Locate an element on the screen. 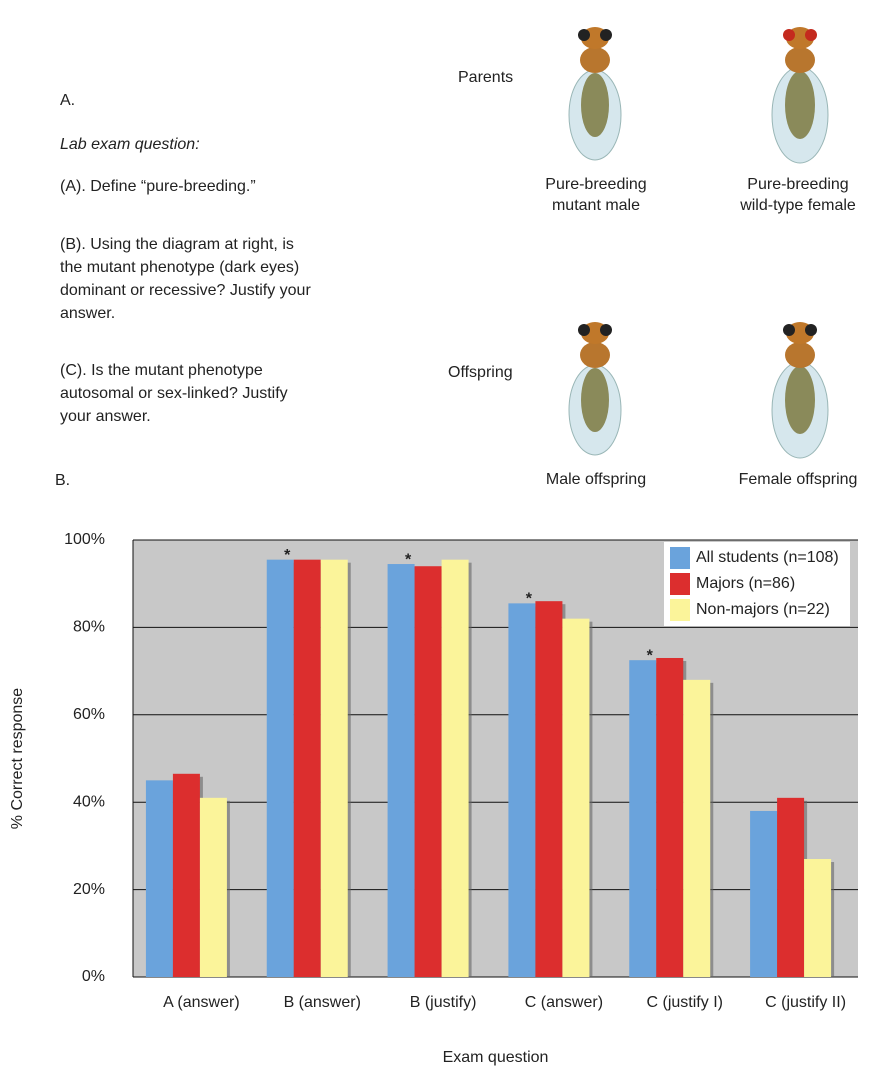  x-axis-label: Exam question is located at coordinates (496, 1057).